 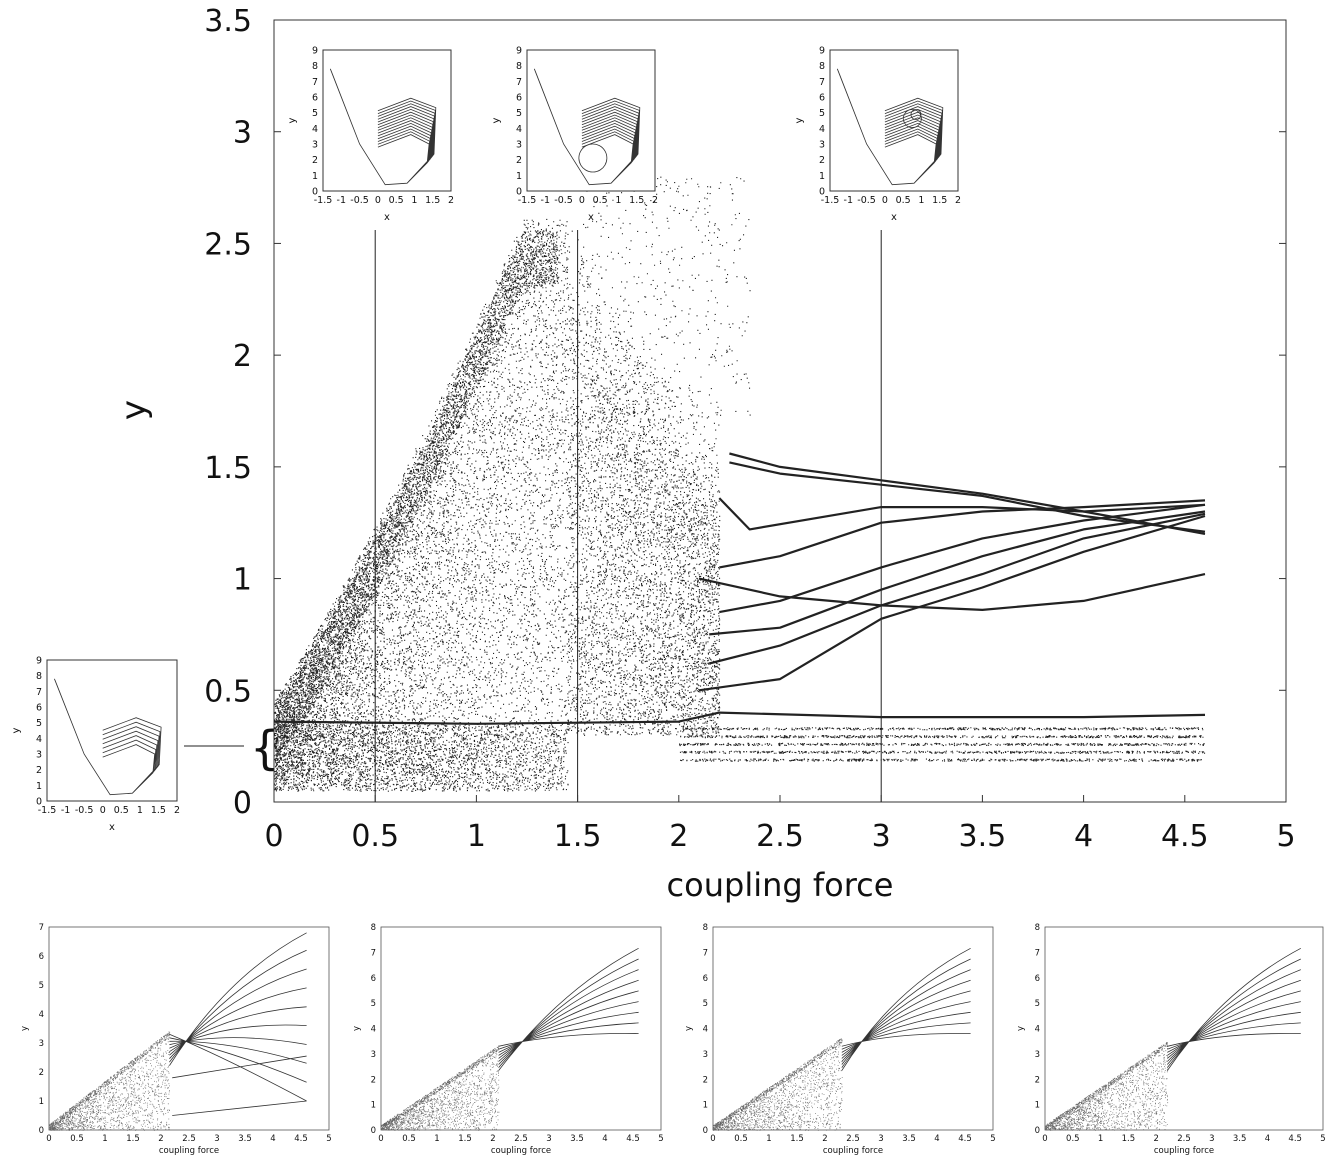 I want to click on small-x-tick-label: 3, so click(x=880, y=1139).